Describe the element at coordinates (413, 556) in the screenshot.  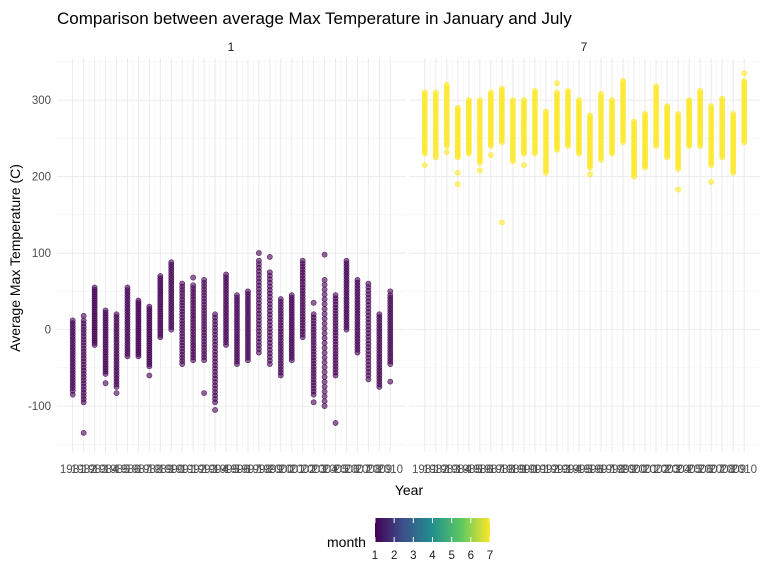
I see `legend-tick-label: 3` at that location.